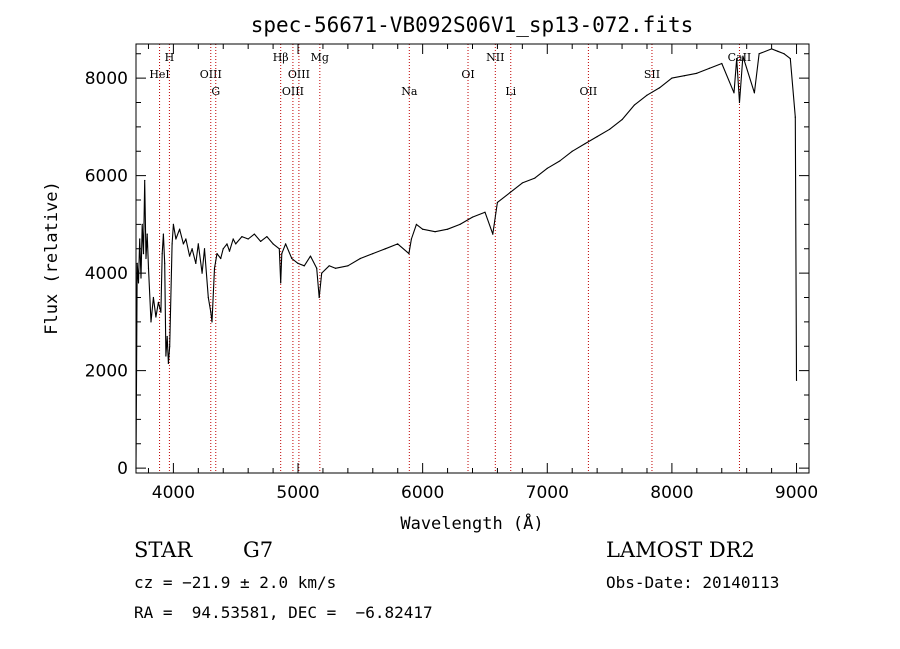 The height and width of the screenshot is (649, 900). What do you see at coordinates (422, 493) in the screenshot?
I see `x-tick-label: 6000` at bounding box center [422, 493].